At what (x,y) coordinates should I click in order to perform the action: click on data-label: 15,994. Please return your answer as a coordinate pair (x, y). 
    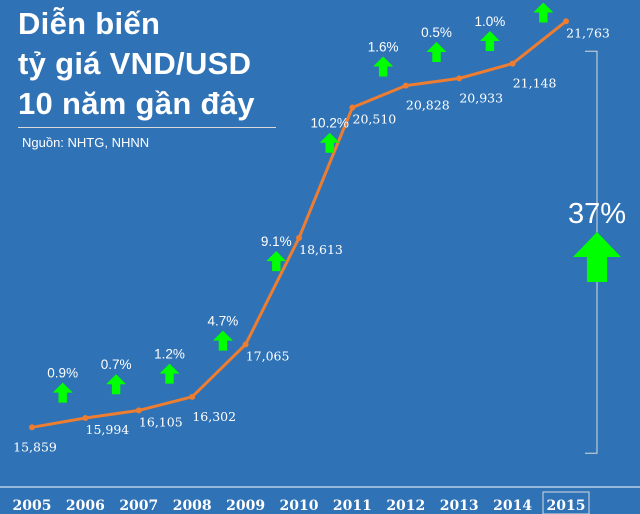
    Looking at the image, I should click on (108, 429).